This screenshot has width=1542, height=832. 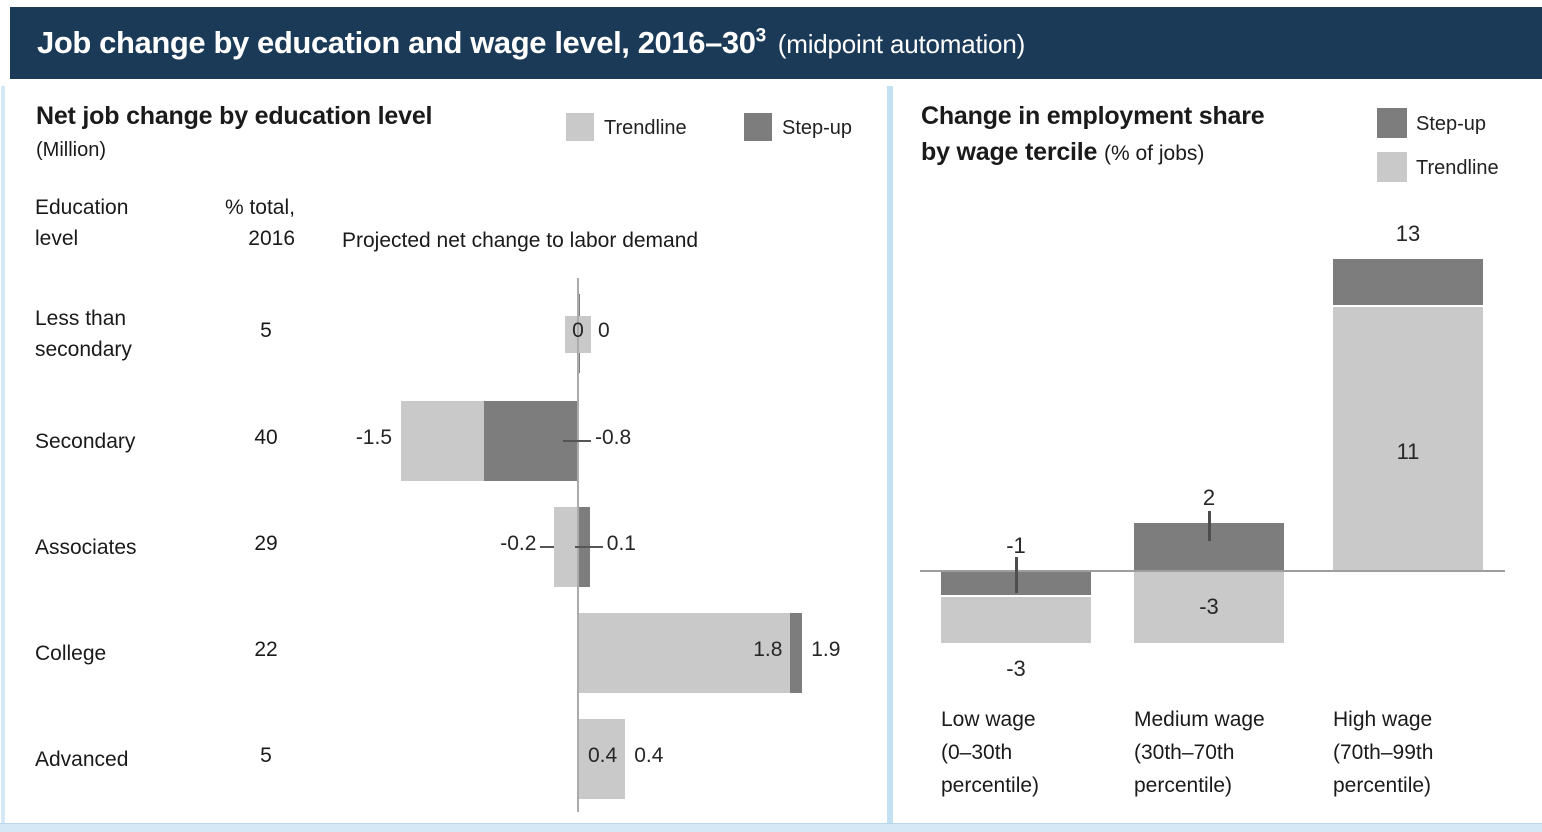 What do you see at coordinates (1383, 719) in the screenshot?
I see `wage-category-label: High wage` at bounding box center [1383, 719].